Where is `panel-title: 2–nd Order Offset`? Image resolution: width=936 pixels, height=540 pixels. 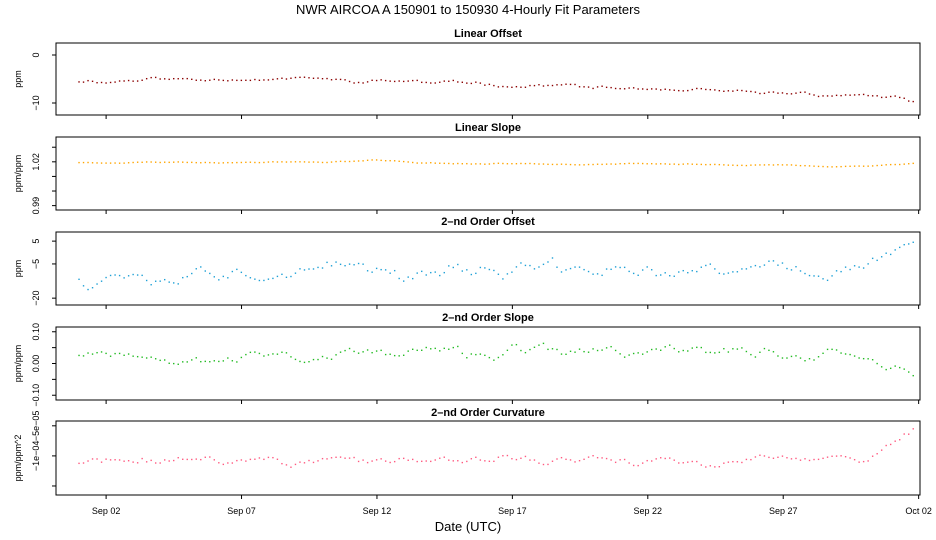 panel-title: 2–nd Order Offset is located at coordinates (488, 222).